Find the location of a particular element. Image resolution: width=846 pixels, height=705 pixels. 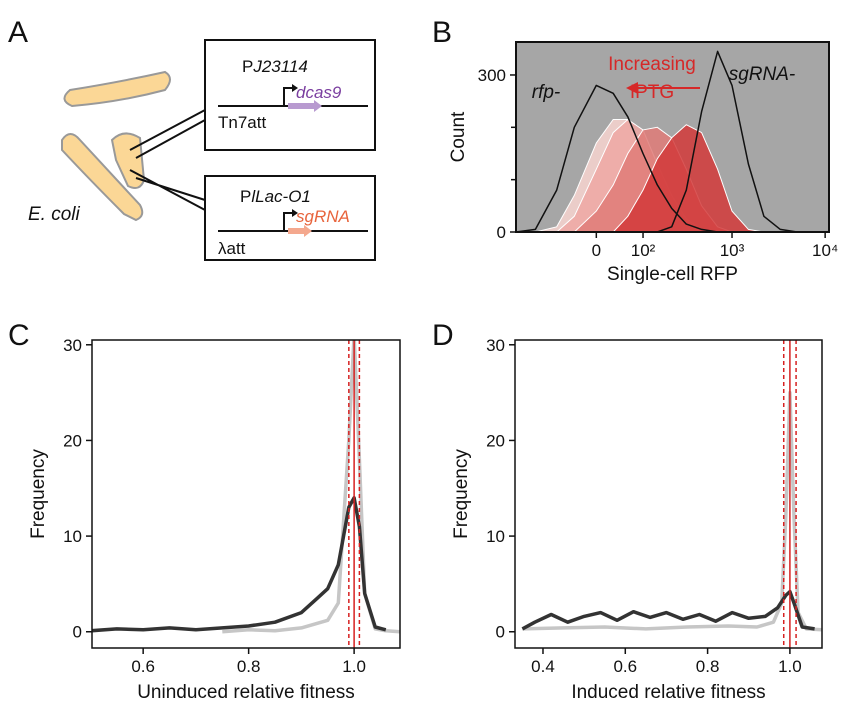

x-tick-label: 0 is located at coordinates (596, 250).